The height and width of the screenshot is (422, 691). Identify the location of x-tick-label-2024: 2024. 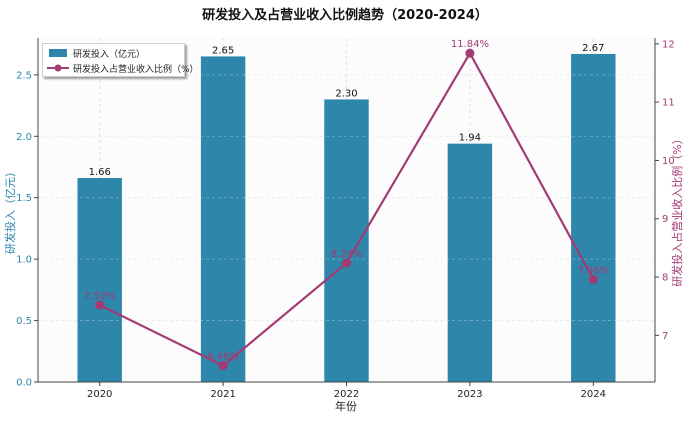
(593, 394).